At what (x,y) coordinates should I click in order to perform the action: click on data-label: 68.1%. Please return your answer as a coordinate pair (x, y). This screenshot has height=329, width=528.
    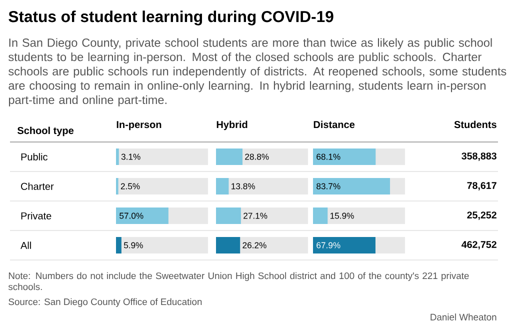
    Looking at the image, I should click on (328, 157).